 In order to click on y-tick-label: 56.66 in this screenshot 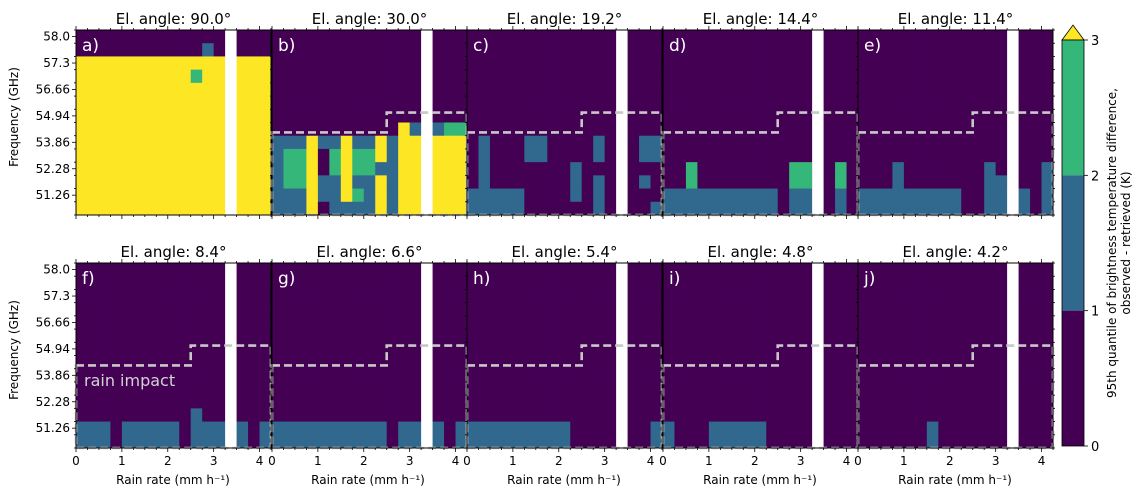, I will do `click(53, 89)`.